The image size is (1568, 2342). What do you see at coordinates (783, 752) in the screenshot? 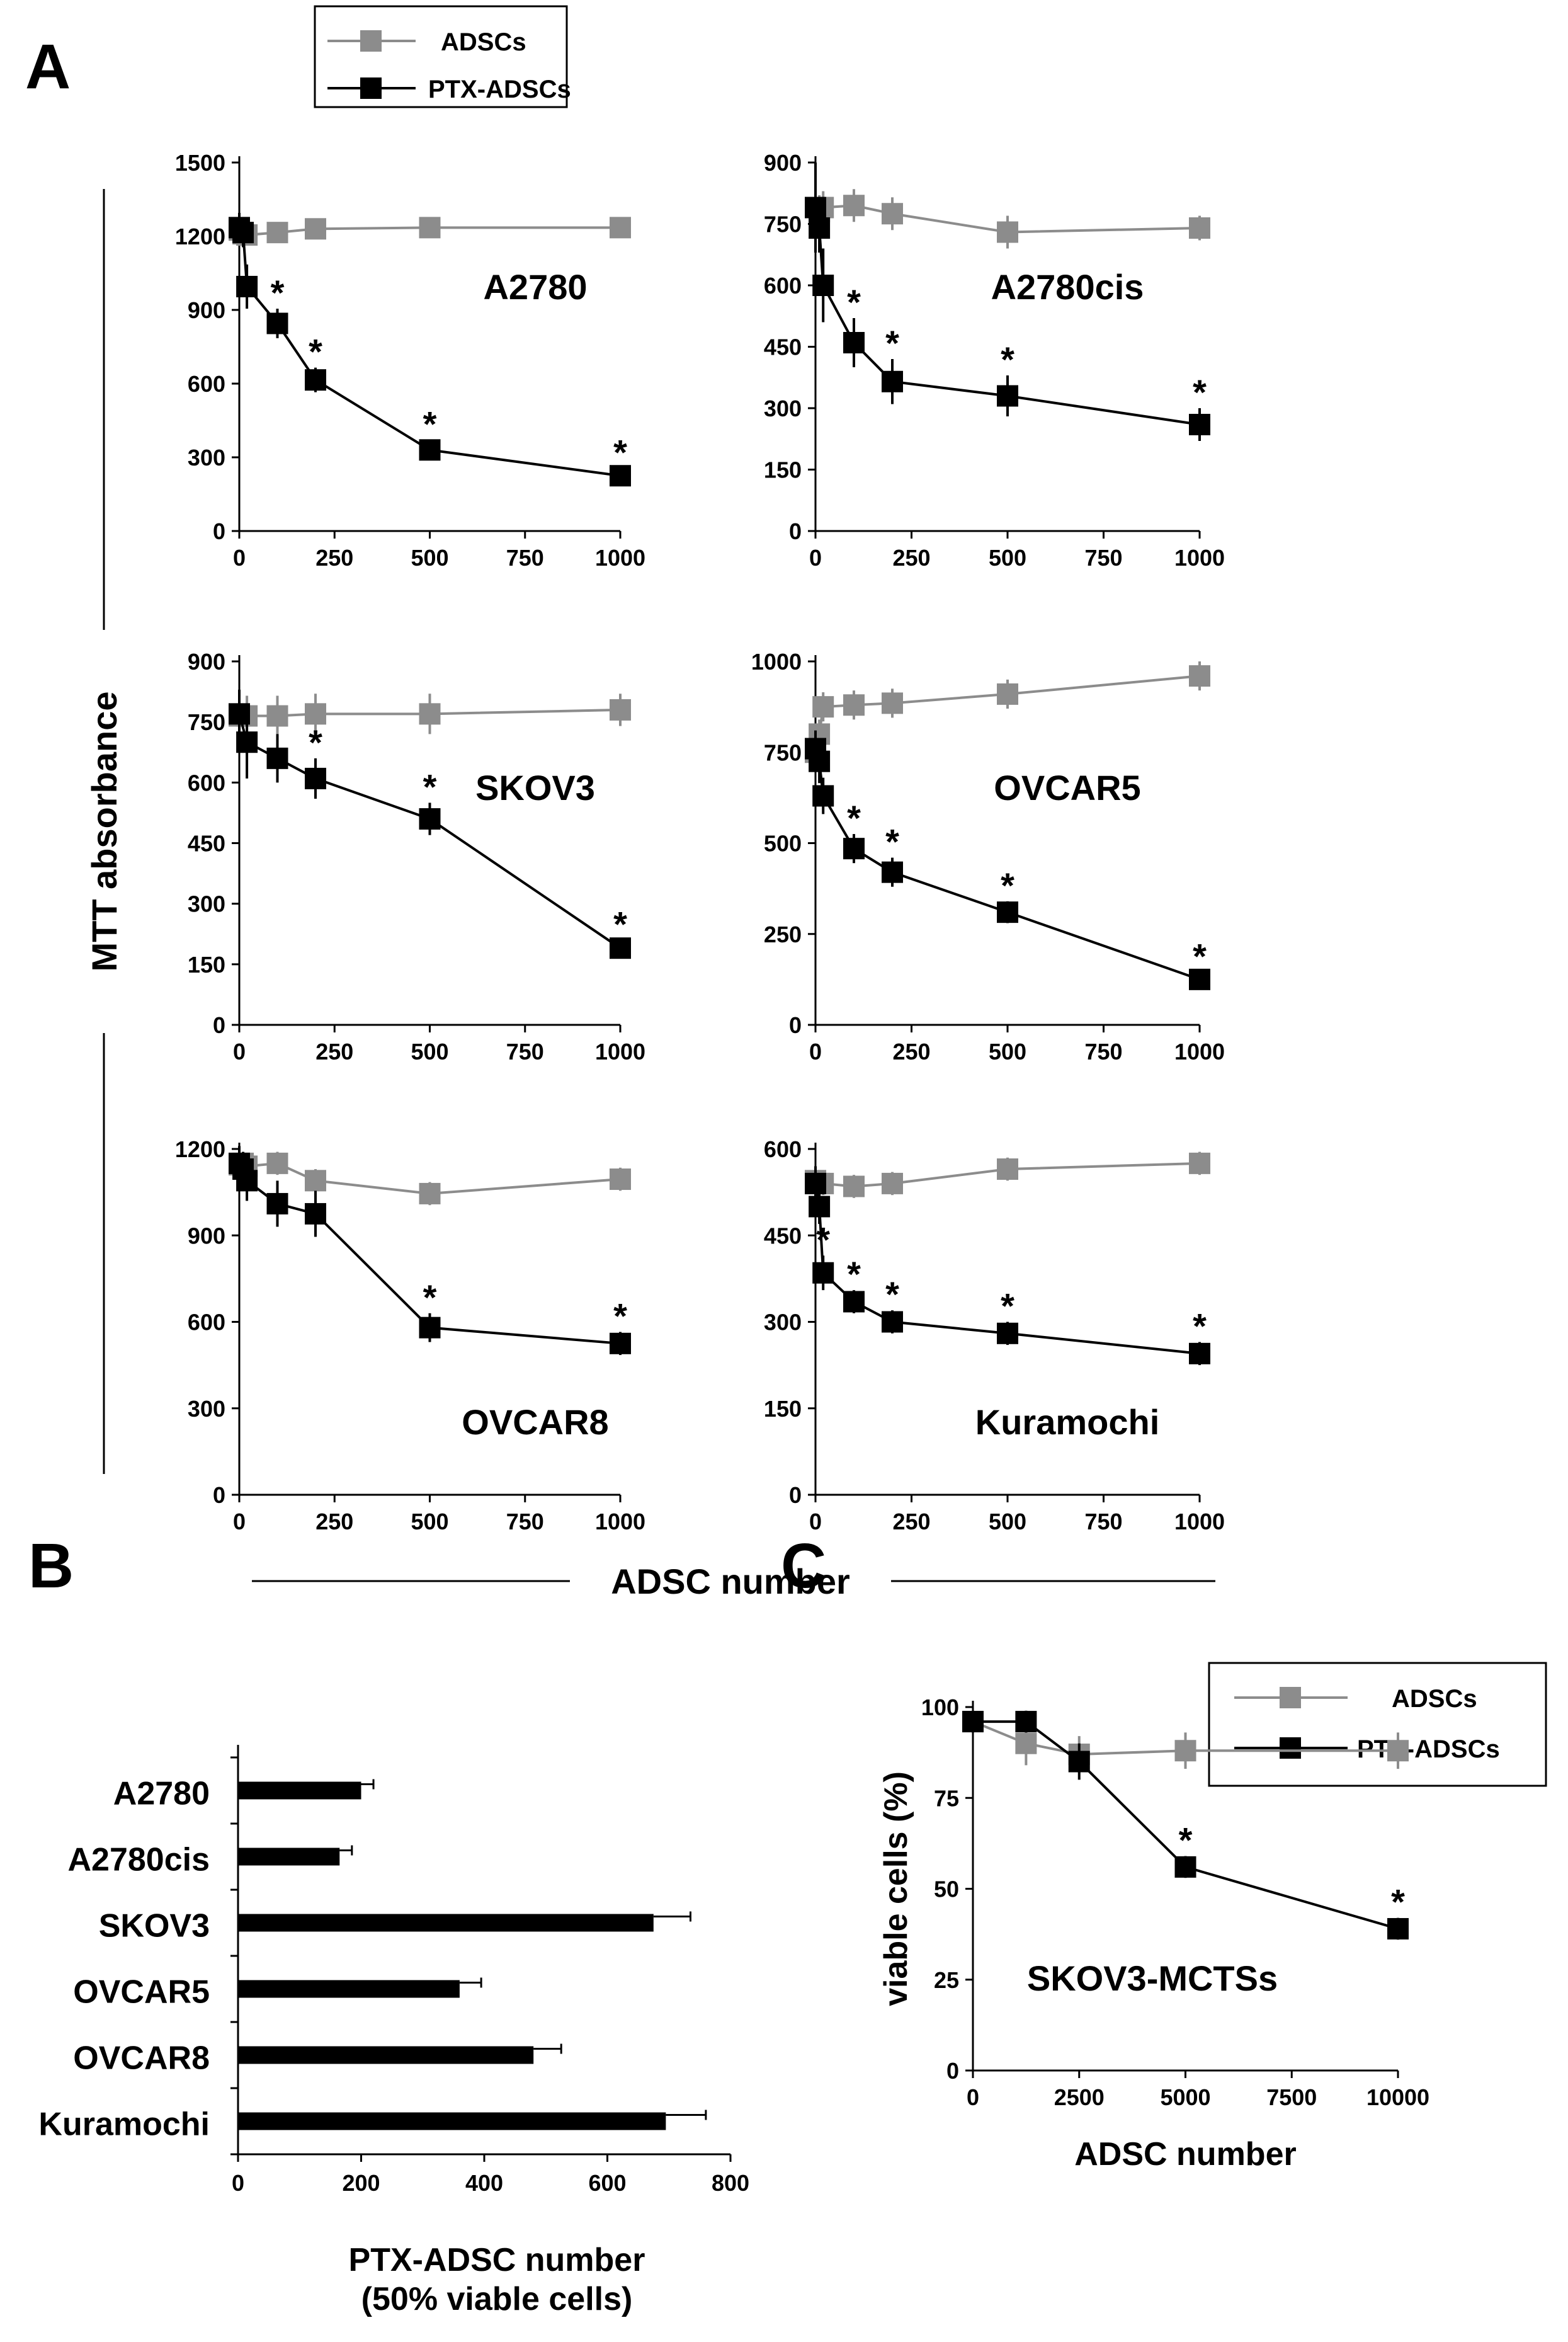
I see `ovcar5-ytick-label: 750` at bounding box center [783, 752].